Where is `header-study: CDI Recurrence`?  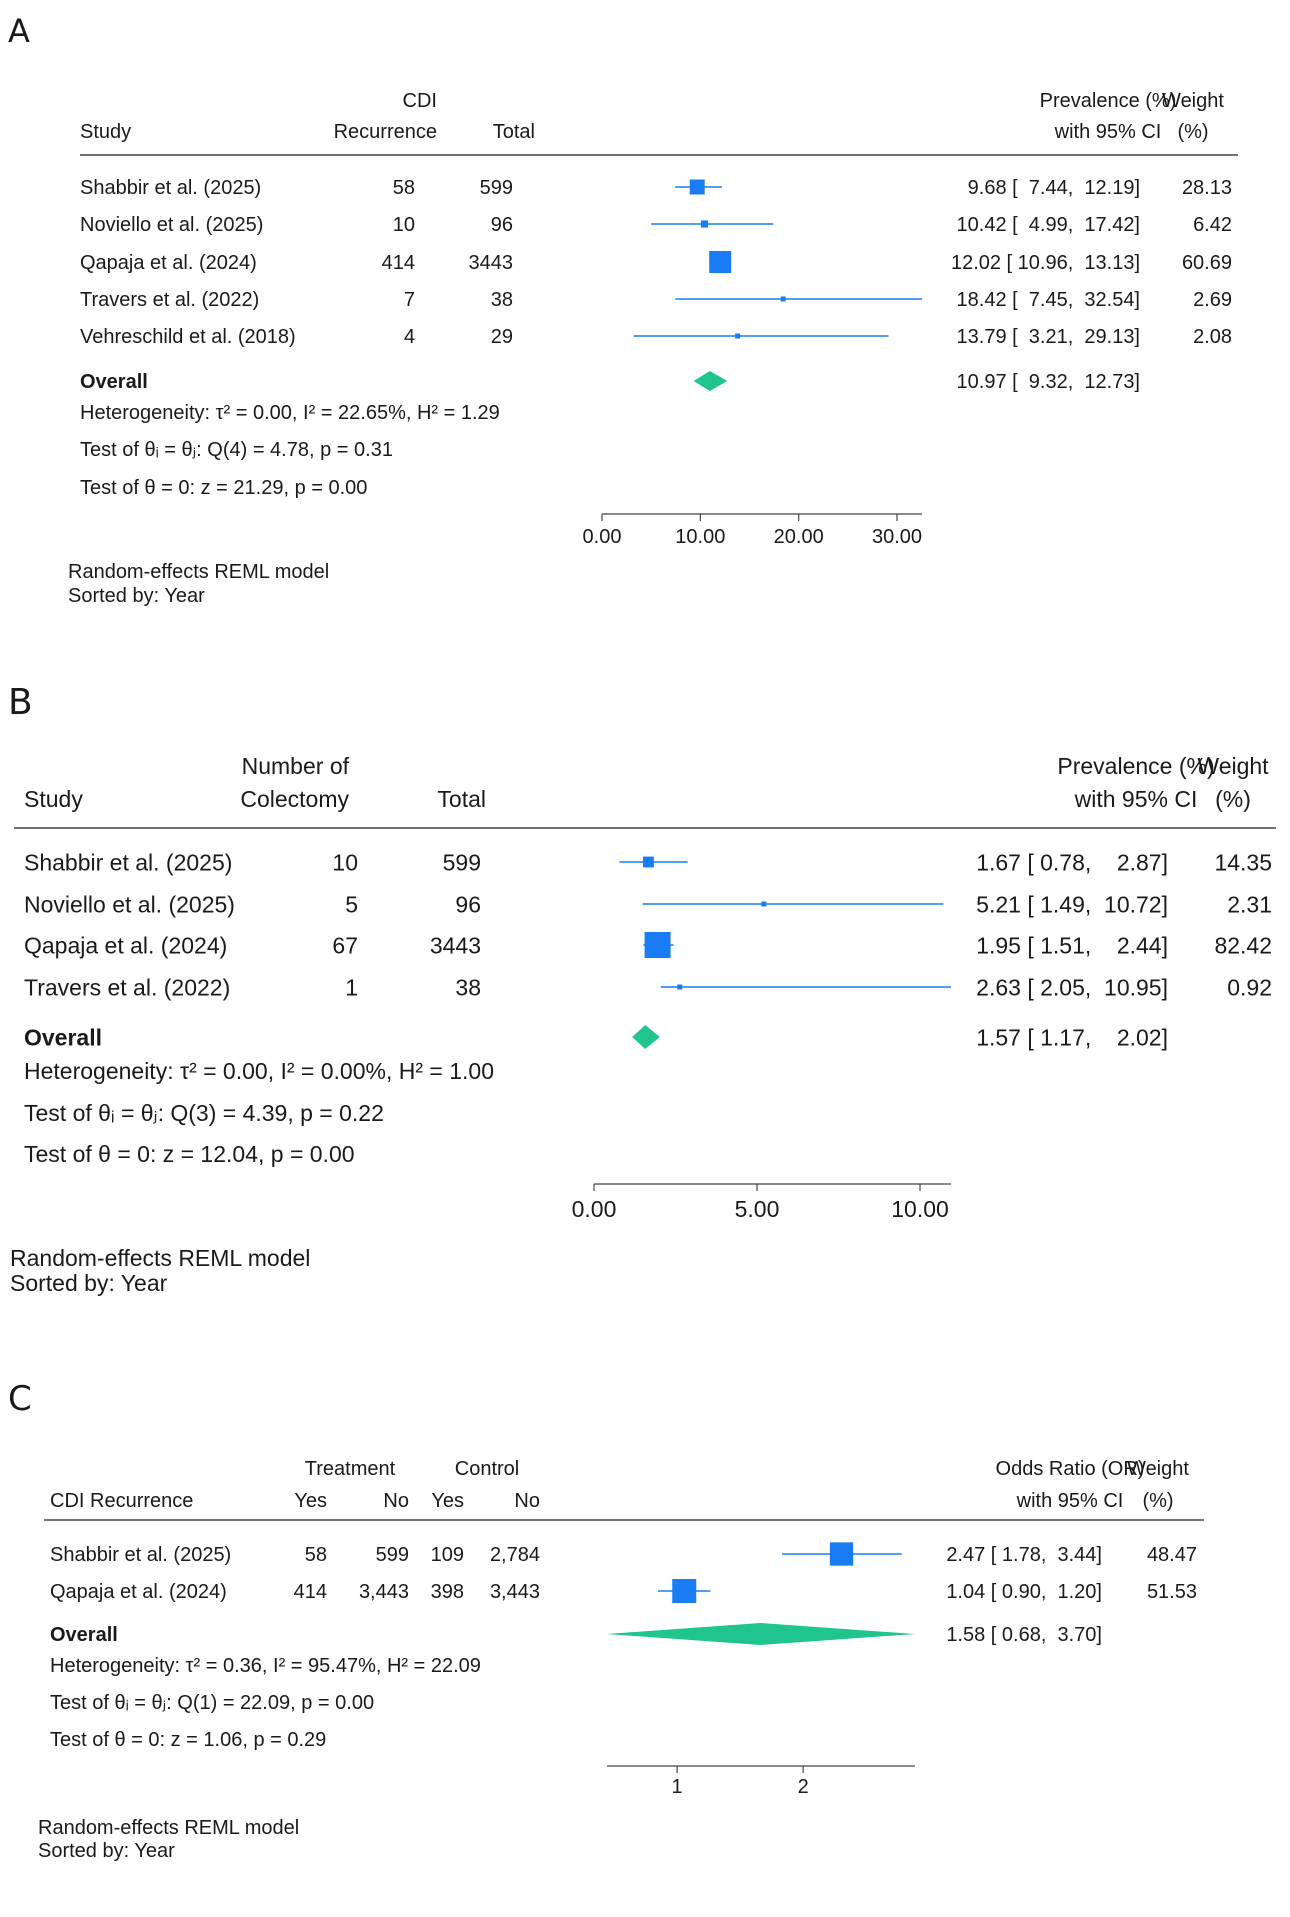
header-study: CDI Recurrence is located at coordinates (121, 1501).